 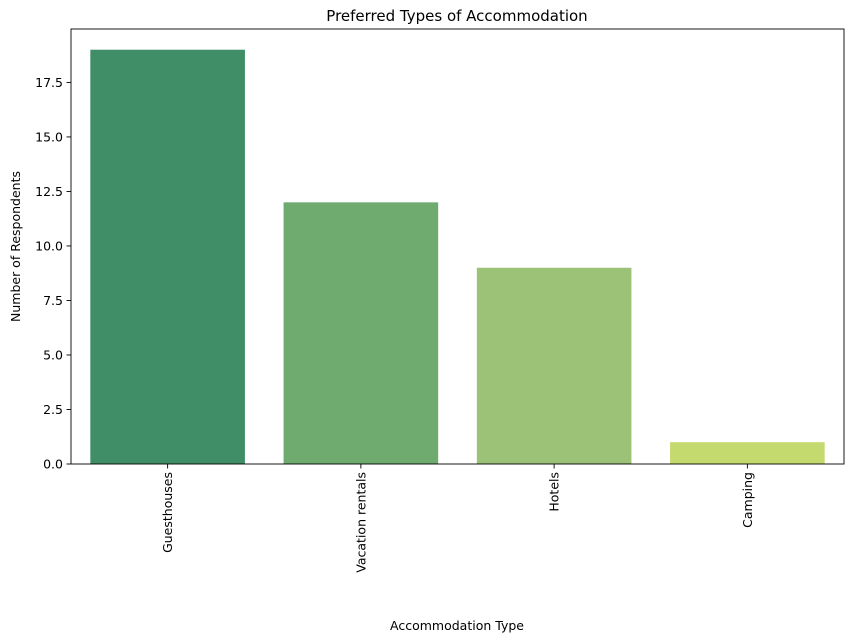 What do you see at coordinates (457, 518) in the screenshot?
I see `x-axis: Guesthouses Vacation rentals Hotels Camping` at bounding box center [457, 518].